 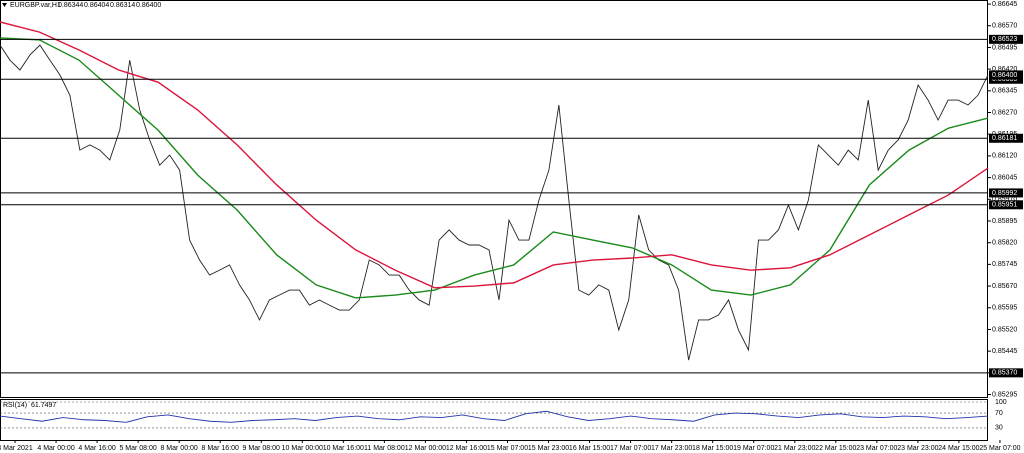 What do you see at coordinates (876, 448) in the screenshot?
I see `x-tick-label: 23 Mar 07:00` at bounding box center [876, 448].